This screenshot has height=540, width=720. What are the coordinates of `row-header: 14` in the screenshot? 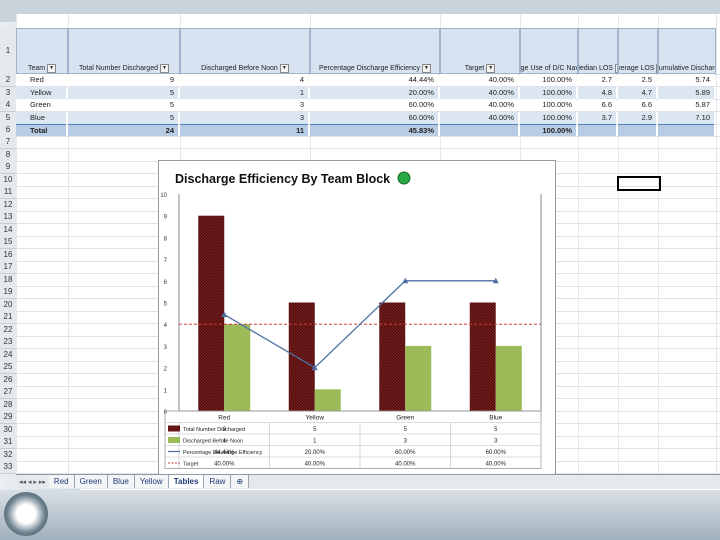 It's located at (8, 230).